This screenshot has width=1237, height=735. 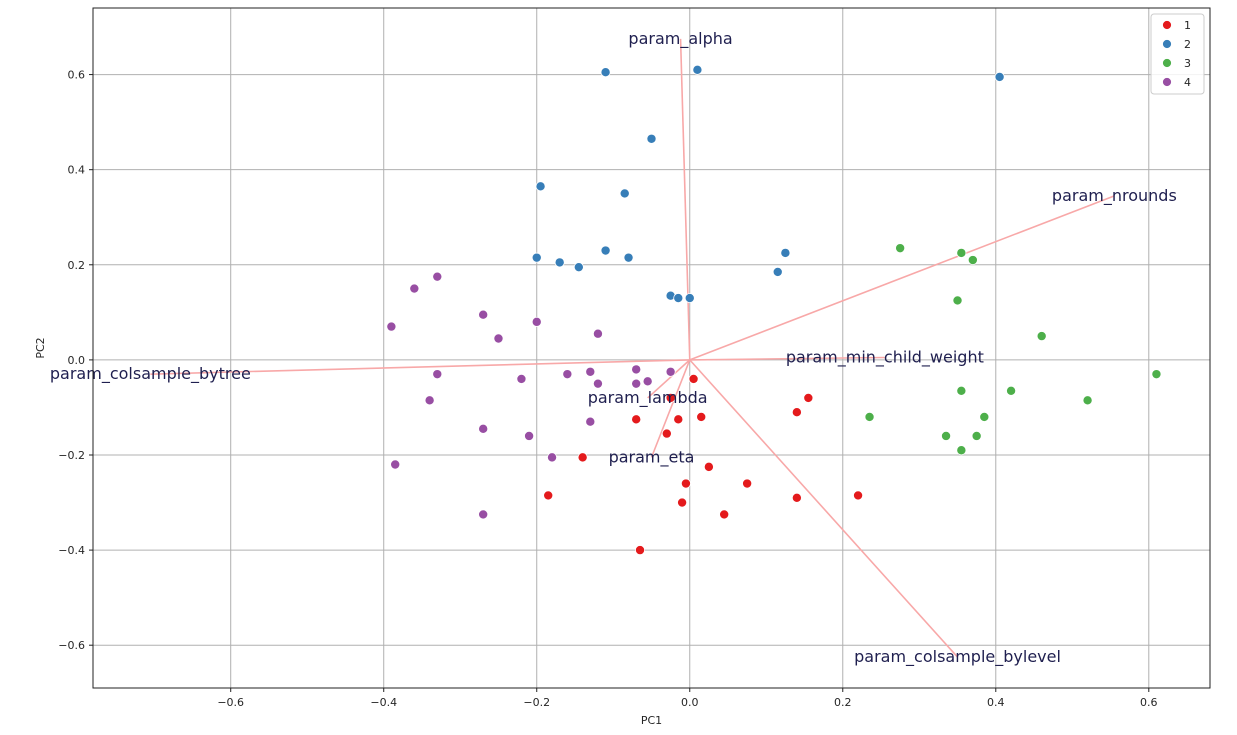 I want to click on y-tick-label: 0.2, so click(x=77, y=265).